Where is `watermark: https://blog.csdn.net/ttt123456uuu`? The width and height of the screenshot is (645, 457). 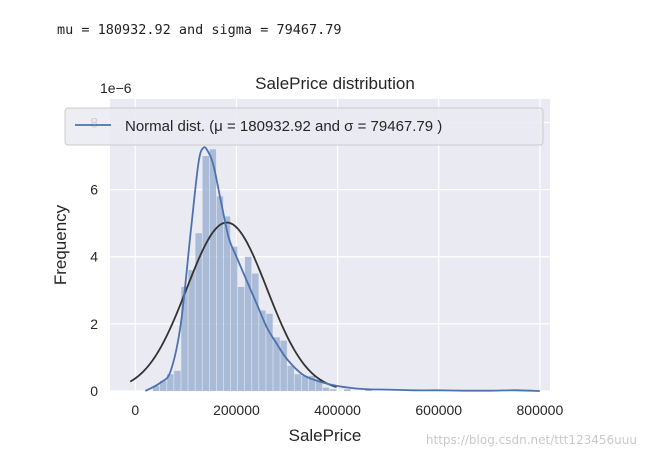
watermark: https://blog.csdn.net/ttt123456uuu is located at coordinates (531, 440).